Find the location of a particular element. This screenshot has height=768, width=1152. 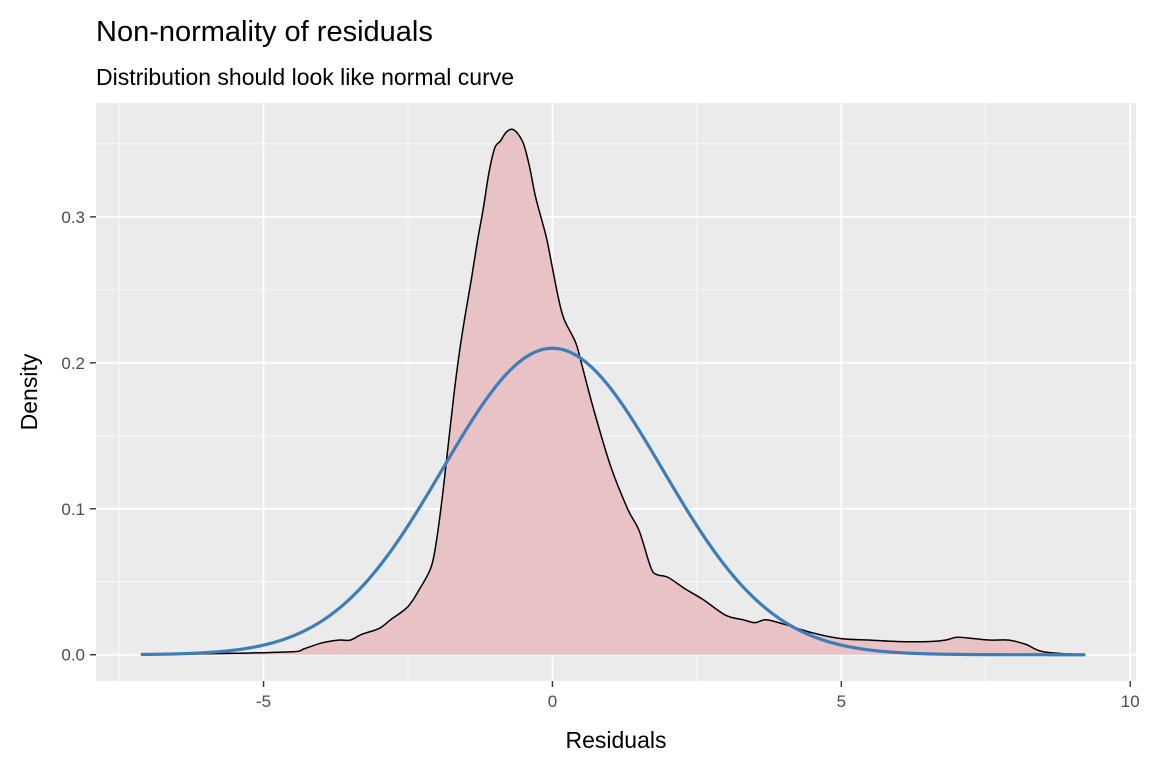

x-tick-label: 0 is located at coordinates (552, 701).